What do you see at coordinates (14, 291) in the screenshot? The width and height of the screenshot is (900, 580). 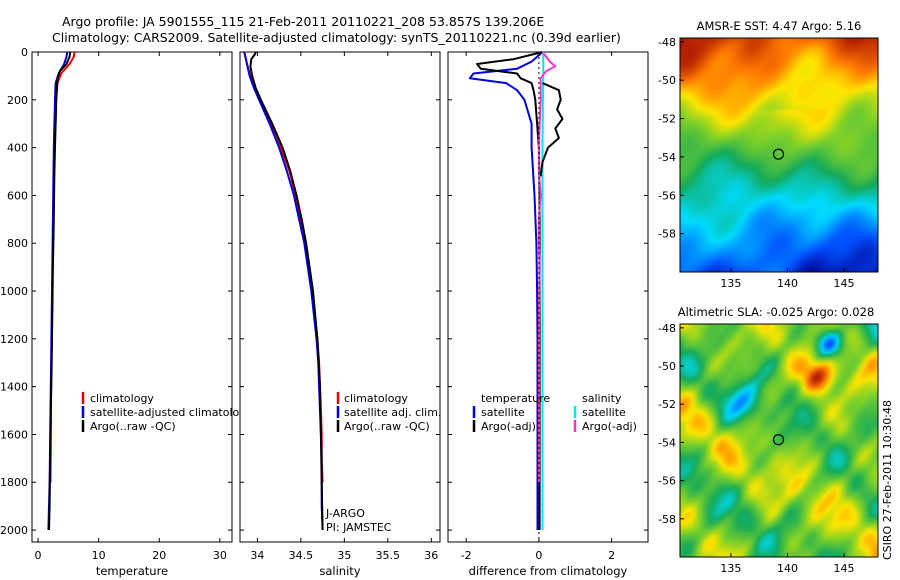 I see `depth-tick-label: 1000` at bounding box center [14, 291].